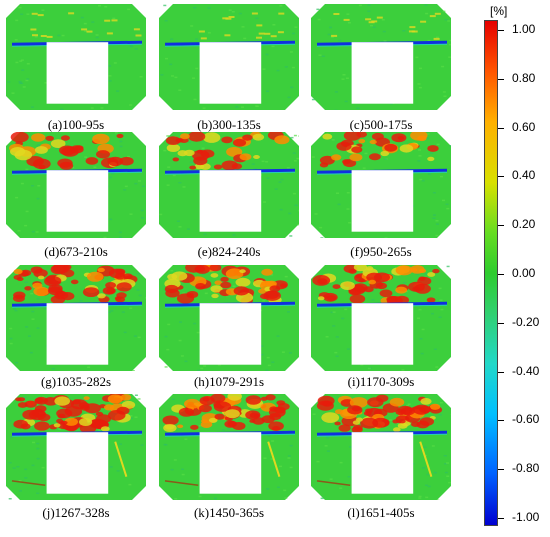 This screenshot has height=537, width=550. What do you see at coordinates (526, 468) in the screenshot?
I see `colorbar-tick-label: -0.80` at bounding box center [526, 468].